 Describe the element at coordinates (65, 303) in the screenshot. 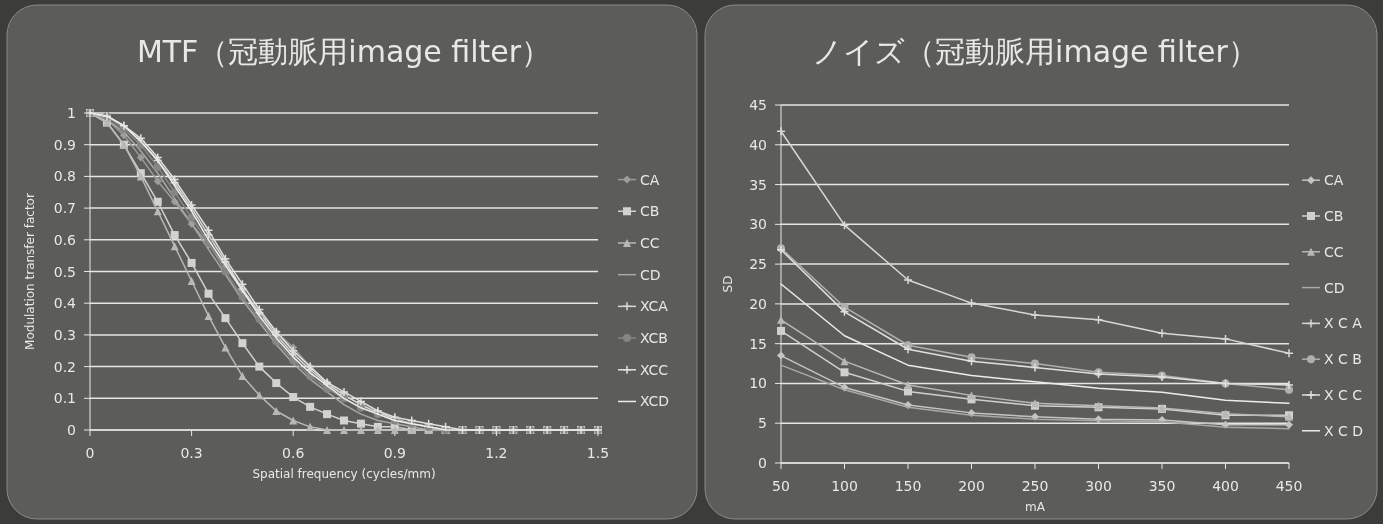

I see `y-tick-label: 0.4` at that location.